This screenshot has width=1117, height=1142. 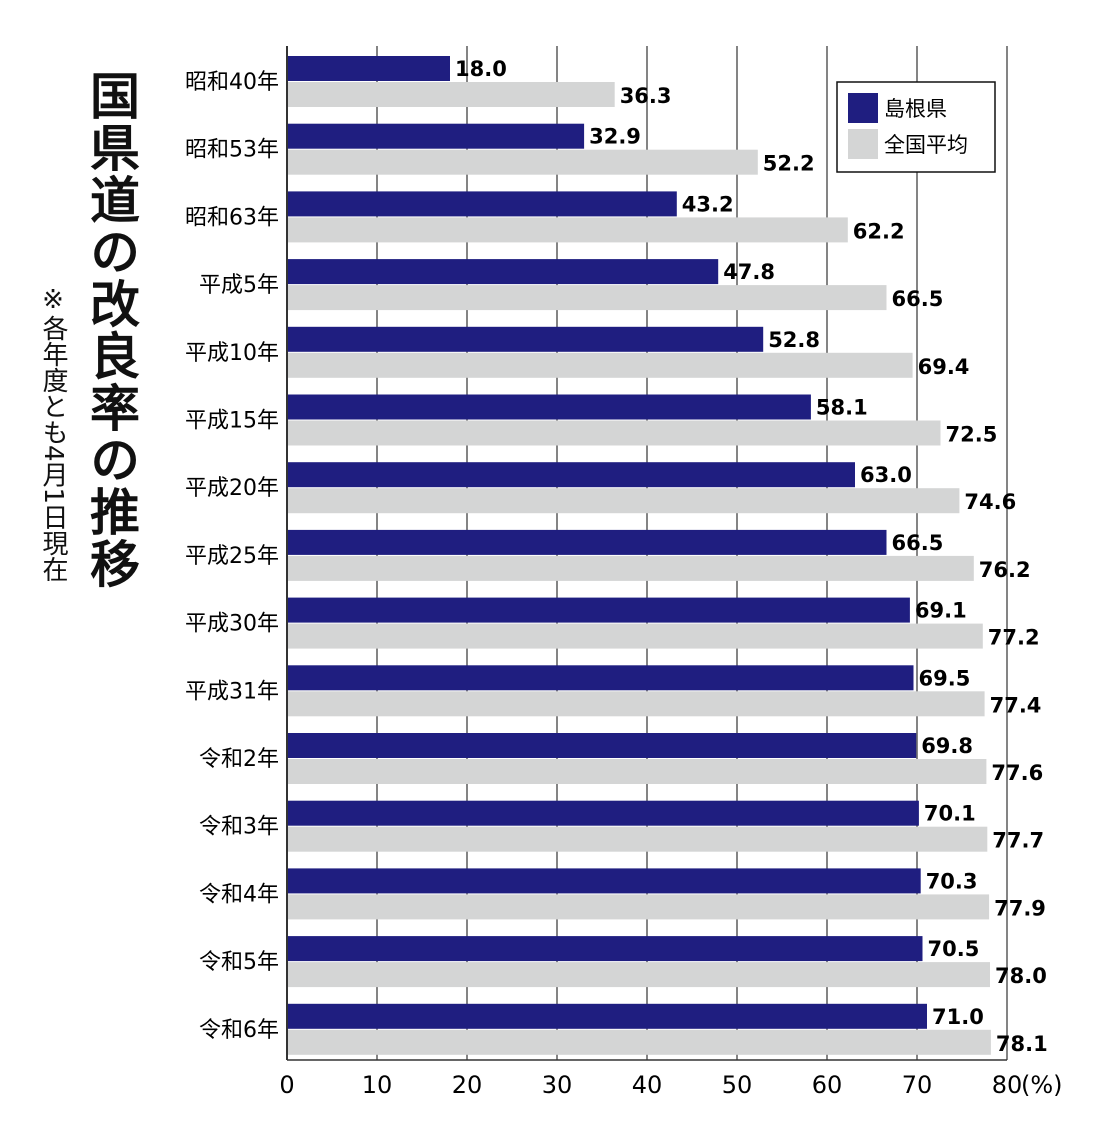 I want to click on category-label: 令和2年, so click(x=239, y=759).